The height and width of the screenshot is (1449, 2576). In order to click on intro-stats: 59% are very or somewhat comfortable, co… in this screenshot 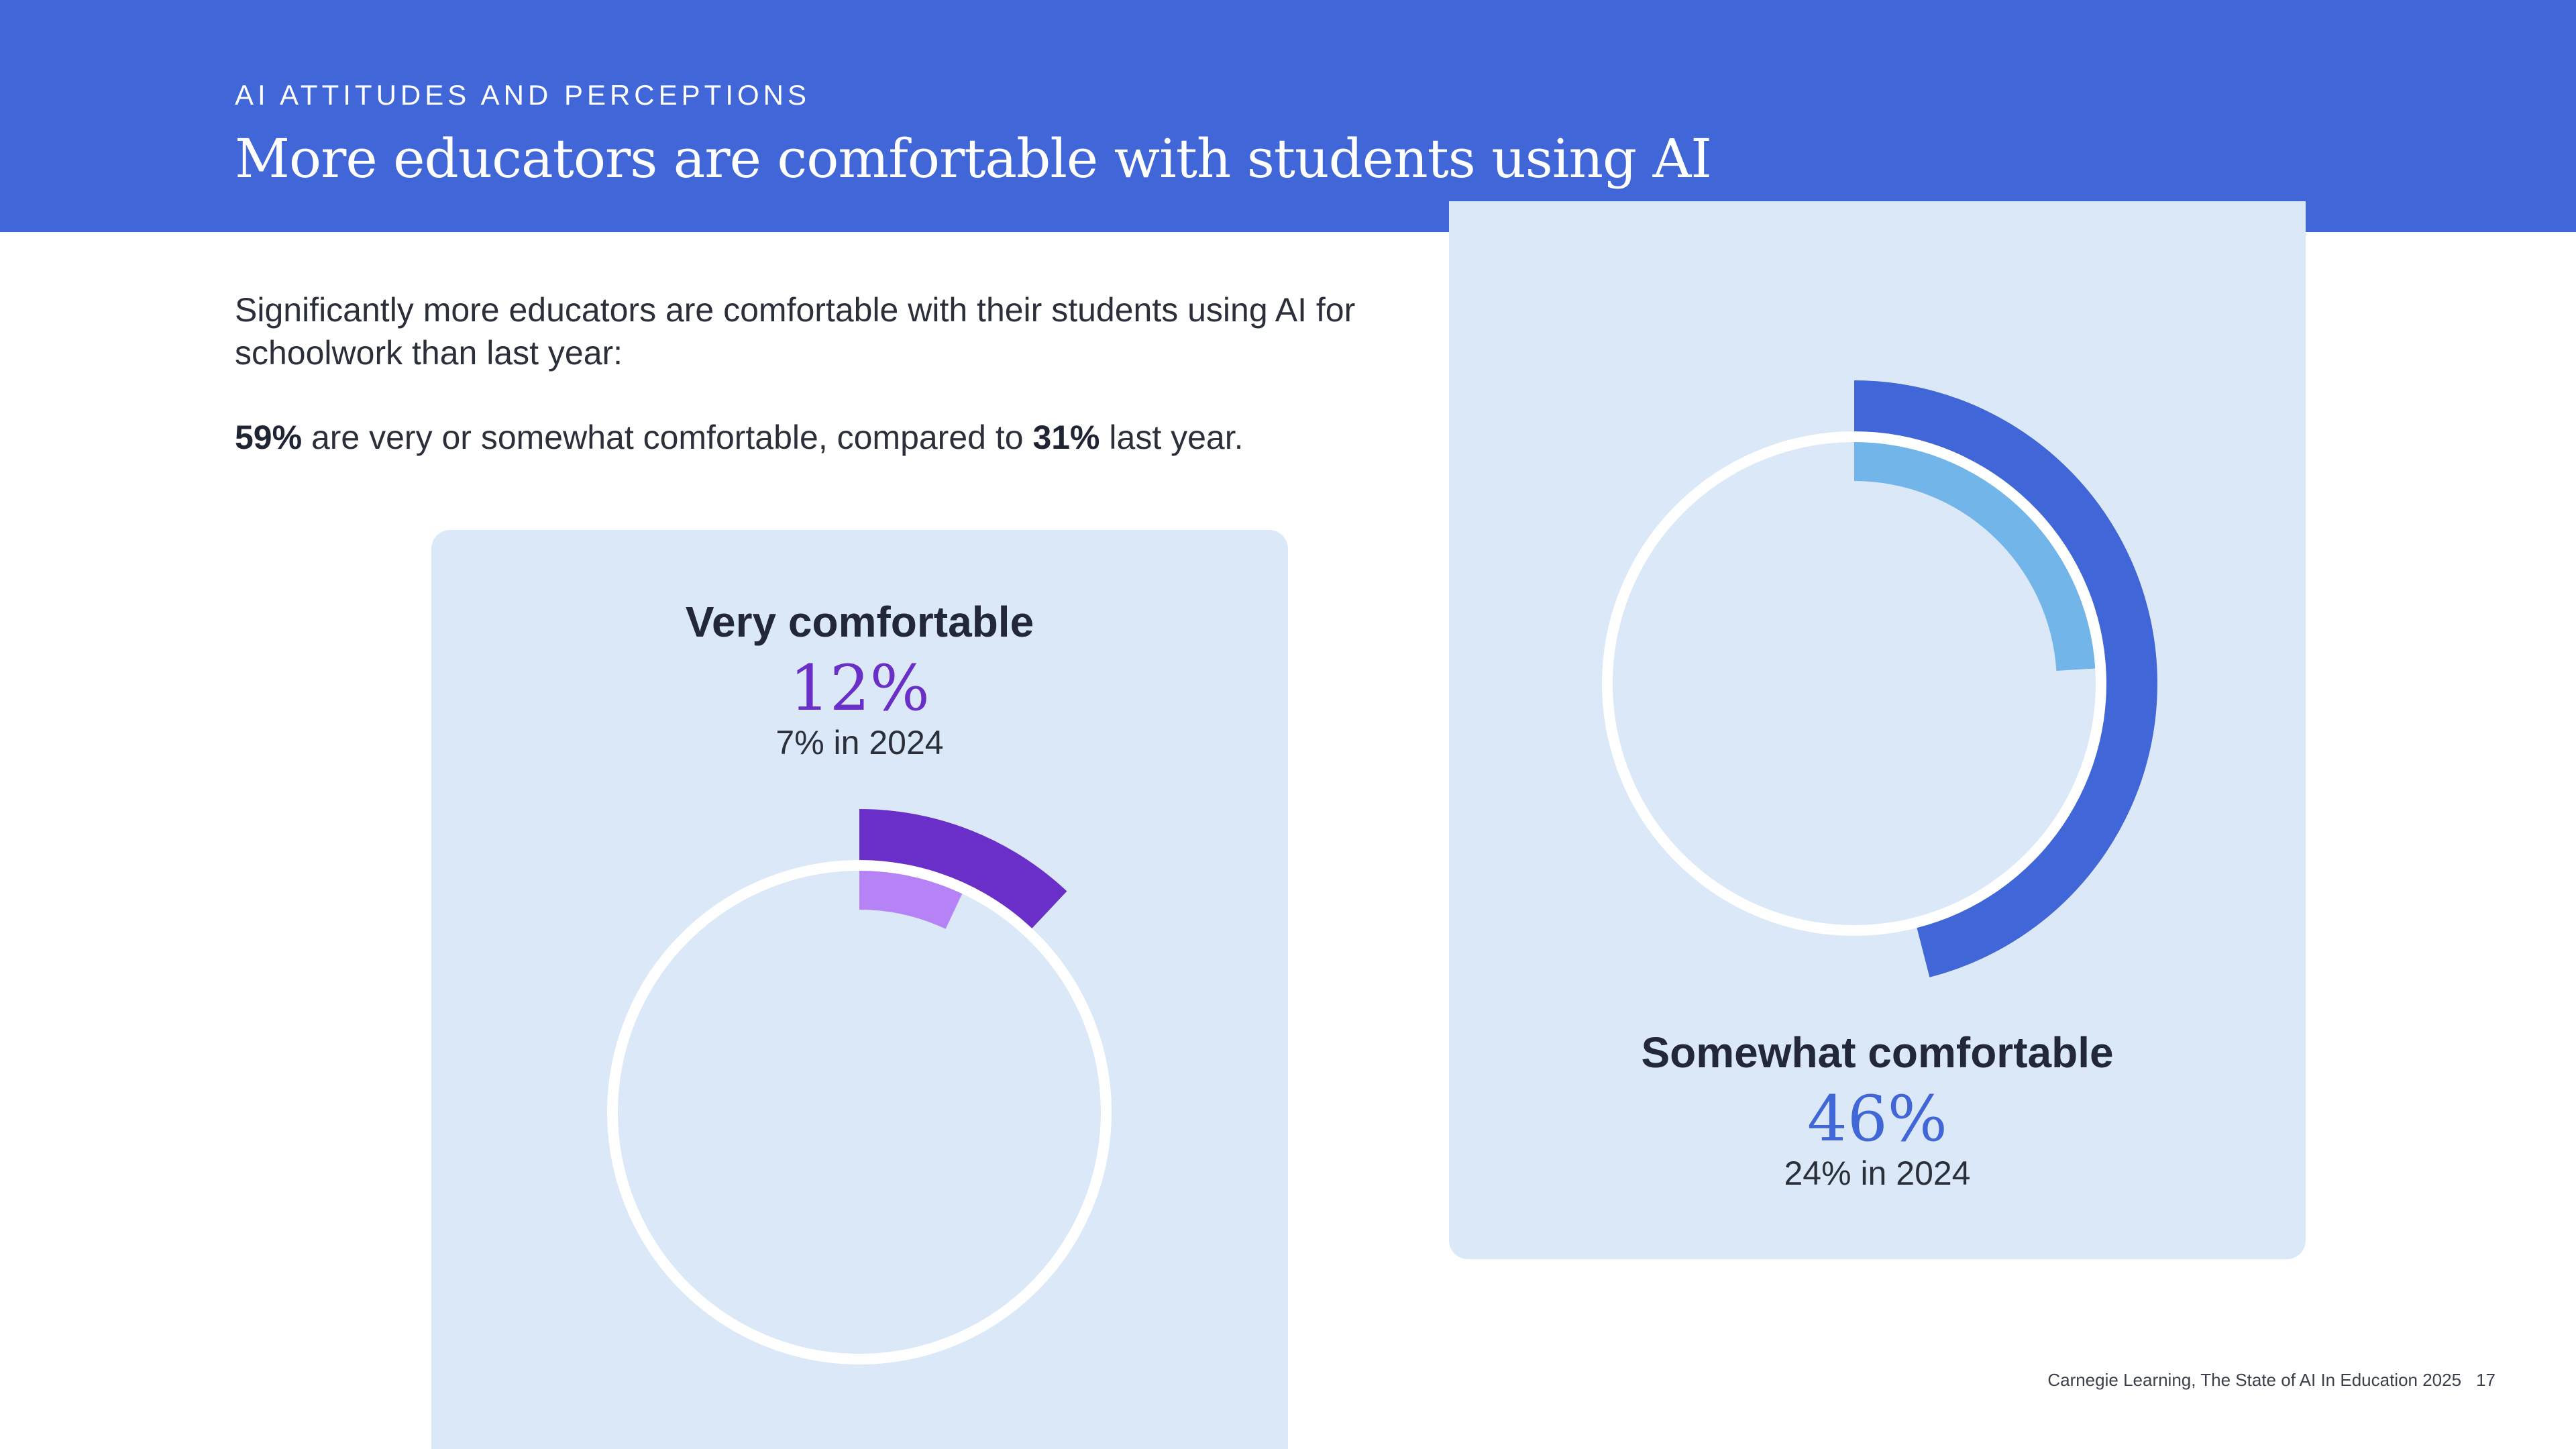, I will do `click(805, 437)`.